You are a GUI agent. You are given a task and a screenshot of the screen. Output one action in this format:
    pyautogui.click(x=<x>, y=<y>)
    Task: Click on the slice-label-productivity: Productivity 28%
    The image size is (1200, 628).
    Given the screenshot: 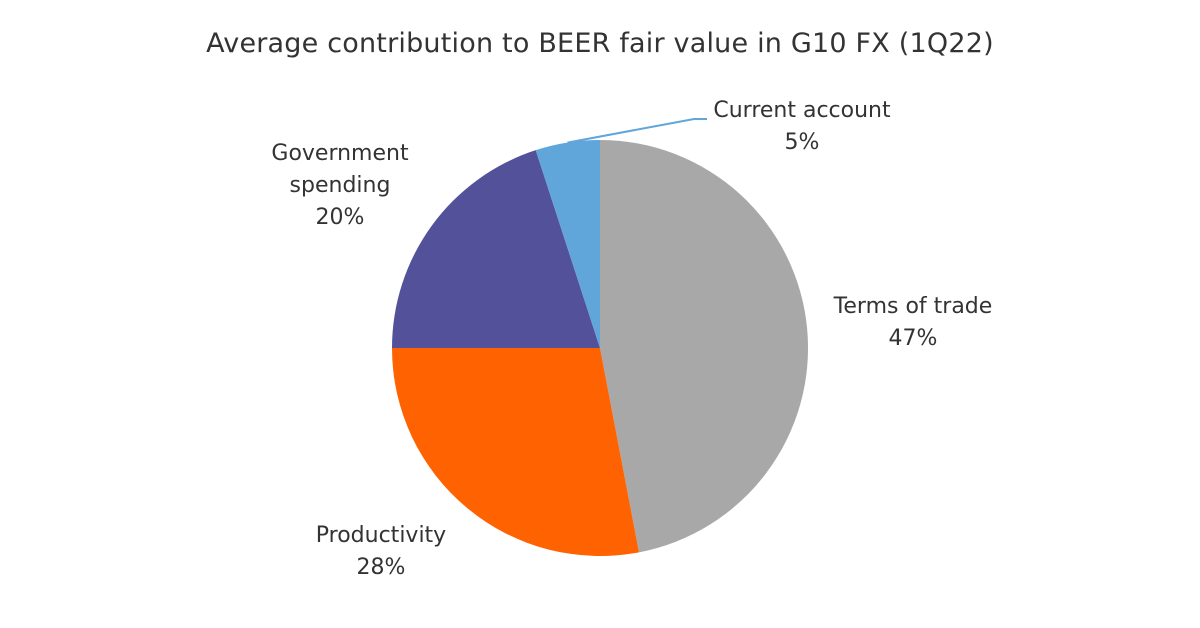 What is the action you would take?
    pyautogui.click(x=381, y=551)
    